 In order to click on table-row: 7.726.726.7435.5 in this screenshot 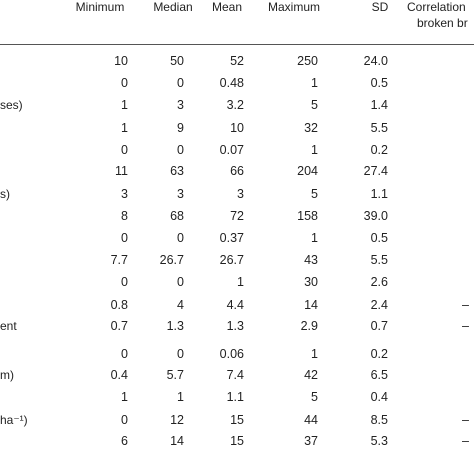, I will do `click(237, 262)`.